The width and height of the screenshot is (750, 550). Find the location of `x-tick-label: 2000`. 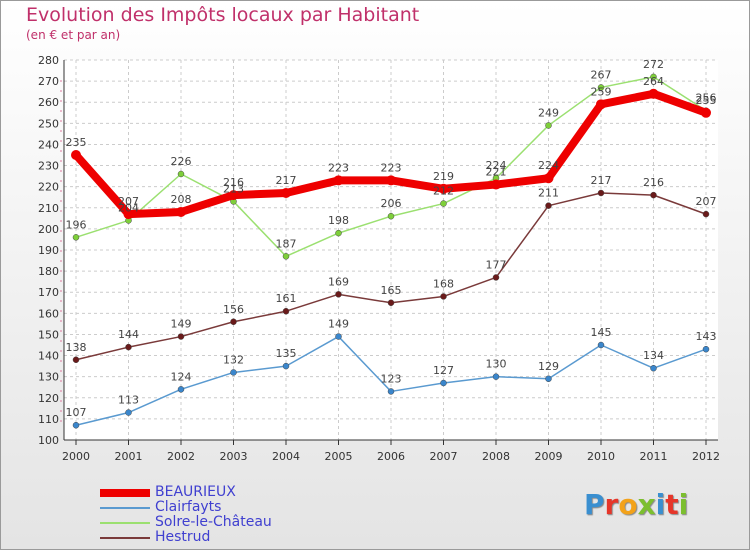

x-tick-label: 2000 is located at coordinates (76, 456).